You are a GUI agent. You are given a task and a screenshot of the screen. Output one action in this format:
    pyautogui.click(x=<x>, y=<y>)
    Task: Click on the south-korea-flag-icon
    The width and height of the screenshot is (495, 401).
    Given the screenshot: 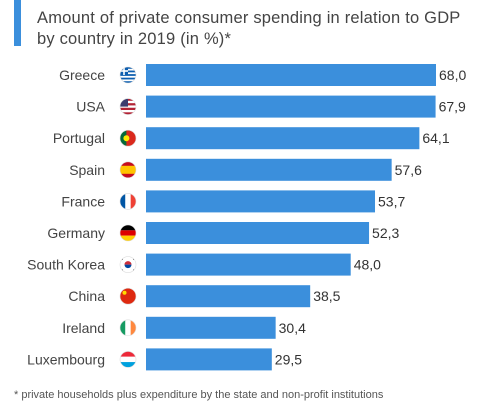 What is the action you would take?
    pyautogui.click(x=128, y=264)
    